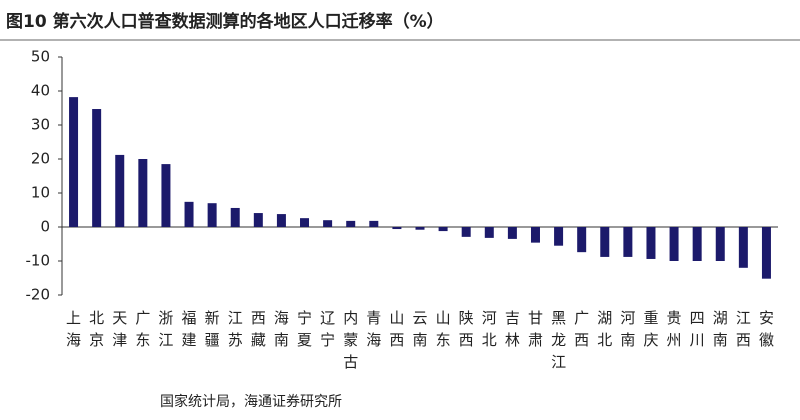 The height and width of the screenshot is (420, 800). I want to click on x-tick-label: 安徽, so click(766, 329).